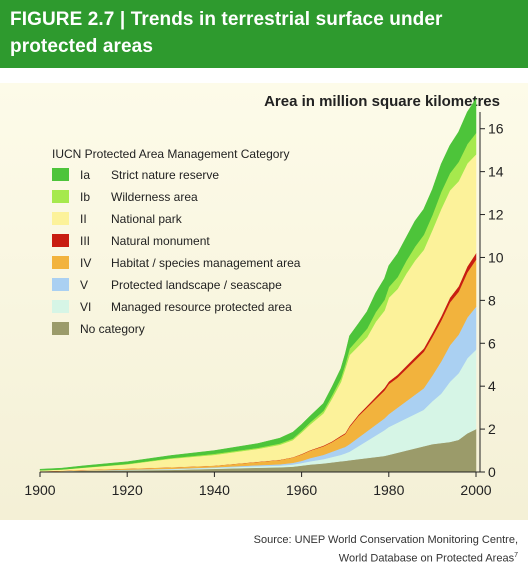 Image resolution: width=528 pixels, height=569 pixels. I want to click on y-unit-label: Area in million square kilometres, so click(382, 101).